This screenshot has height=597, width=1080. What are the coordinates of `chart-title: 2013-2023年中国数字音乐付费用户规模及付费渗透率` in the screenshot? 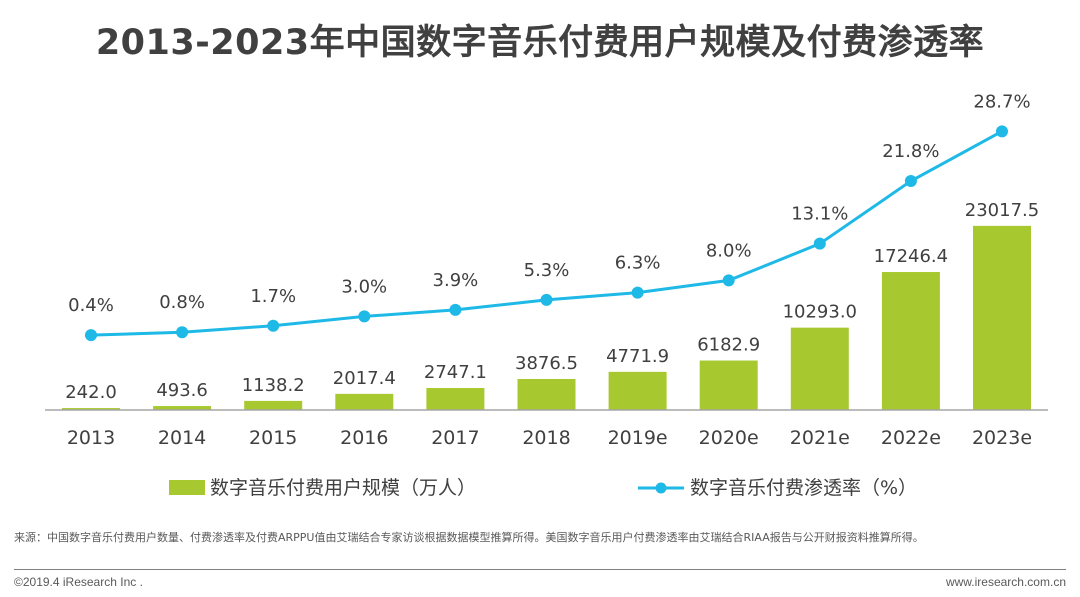 It's located at (540, 43).